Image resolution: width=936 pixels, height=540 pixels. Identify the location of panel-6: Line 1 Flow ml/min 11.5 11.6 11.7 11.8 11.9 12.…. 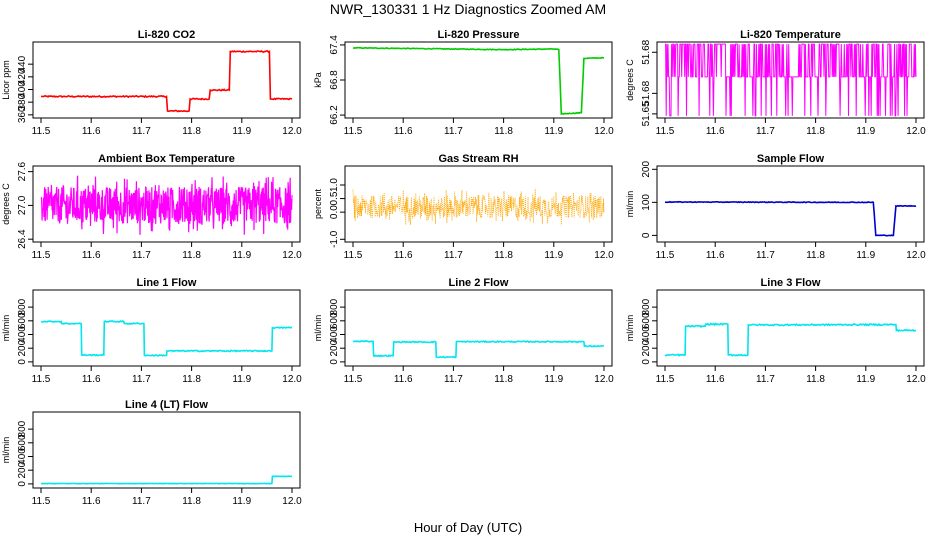
(151, 331).